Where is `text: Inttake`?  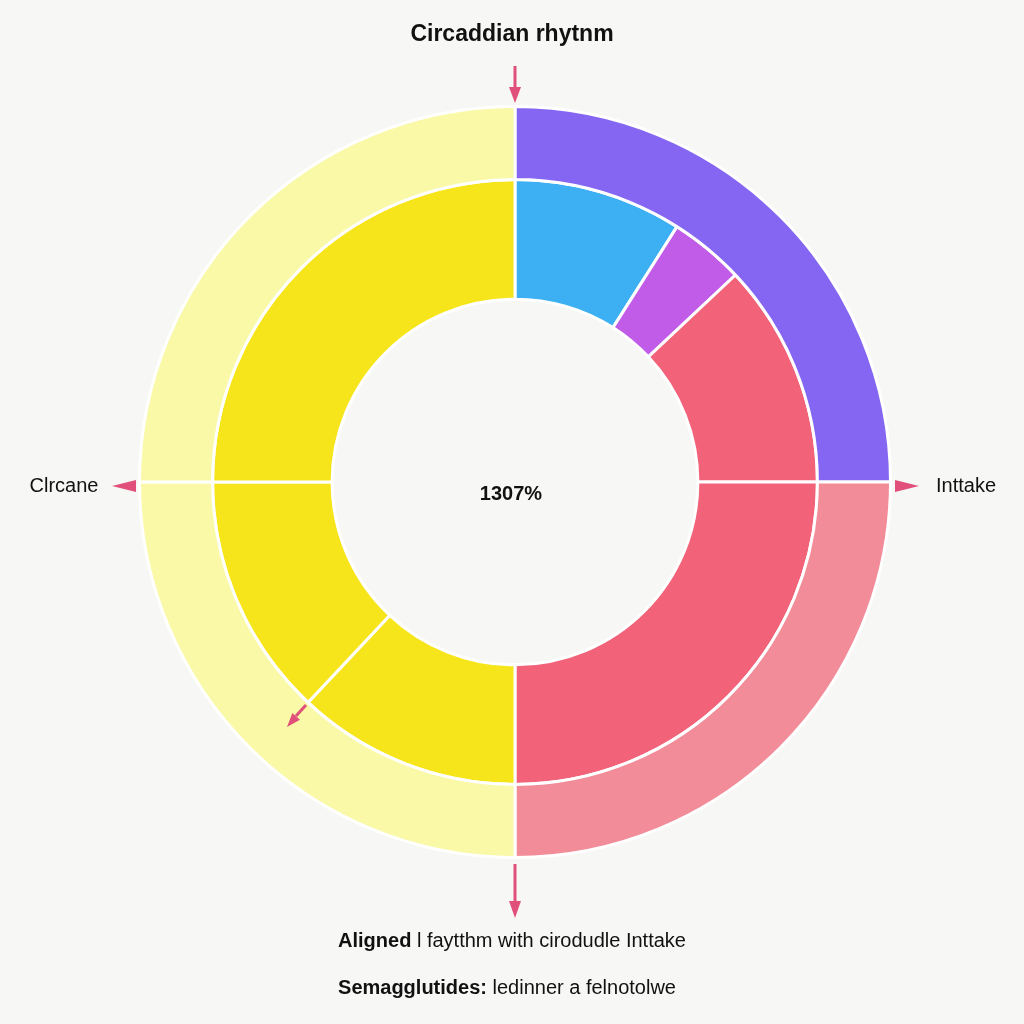
text: Inttake is located at coordinates (966, 484).